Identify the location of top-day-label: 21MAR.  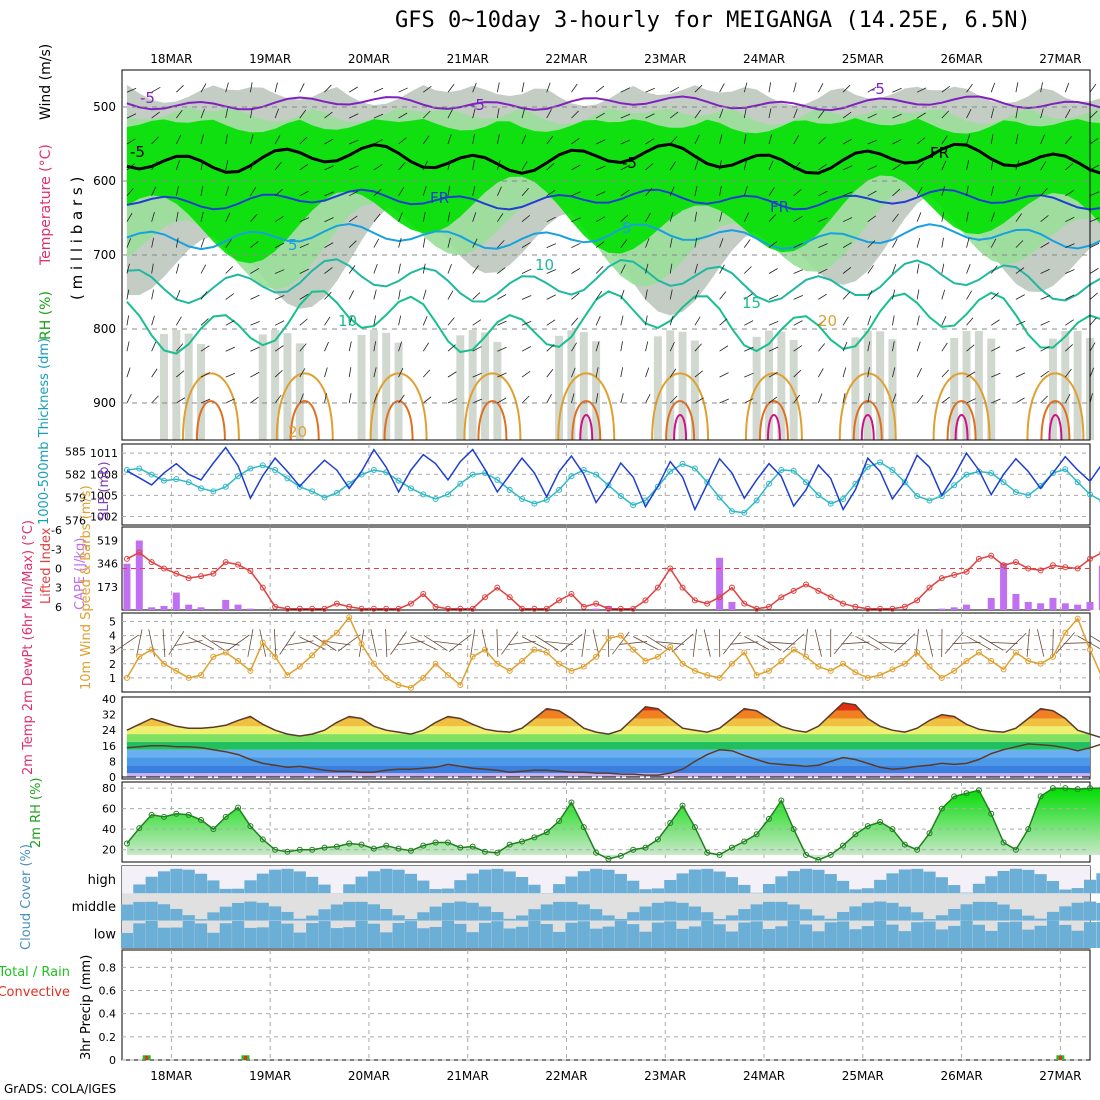
(468, 59).